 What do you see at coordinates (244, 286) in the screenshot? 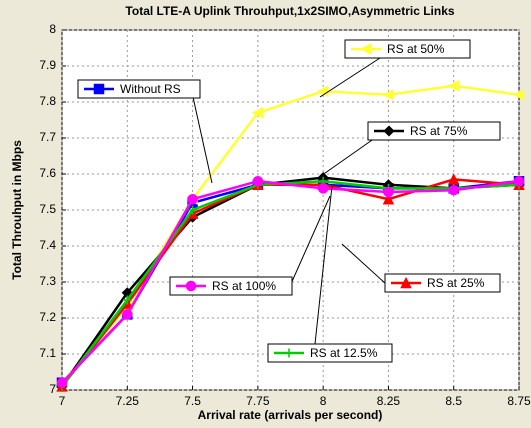
I see `legend-label: RS at 100%` at bounding box center [244, 286].